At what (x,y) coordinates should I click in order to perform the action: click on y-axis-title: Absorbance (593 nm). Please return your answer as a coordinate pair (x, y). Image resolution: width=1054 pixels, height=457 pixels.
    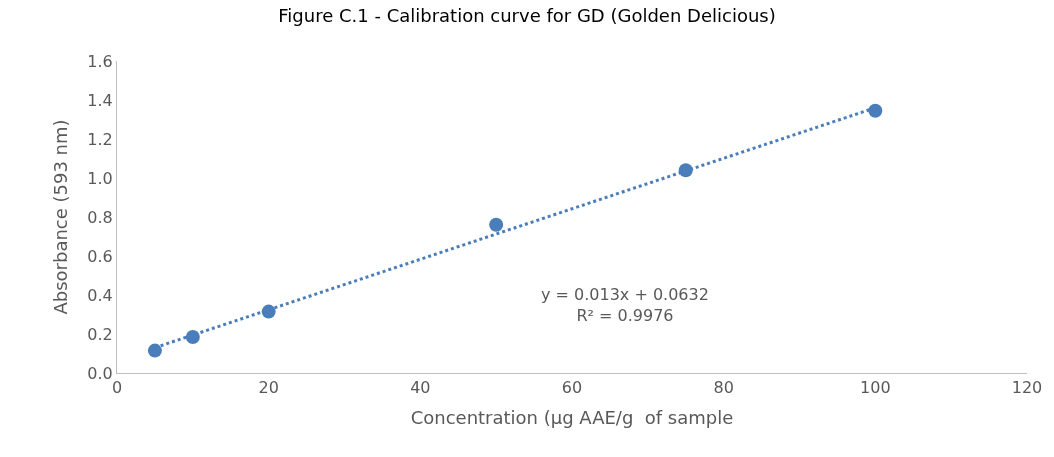
    Looking at the image, I should click on (60, 217).